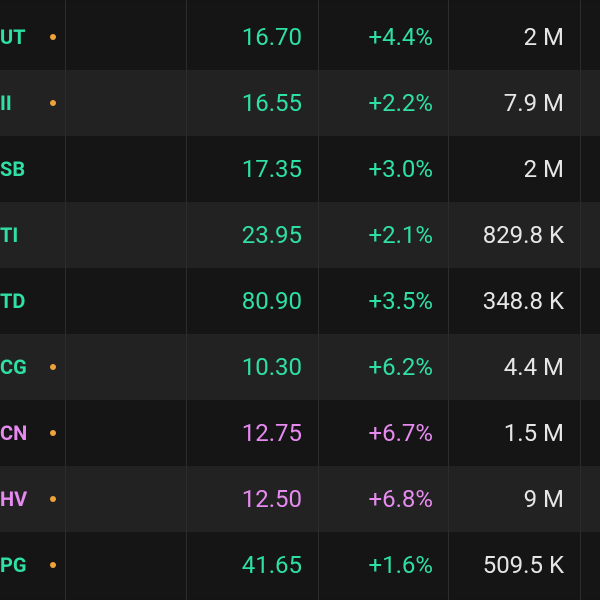 The width and height of the screenshot is (600, 600). I want to click on stock-row: PG 41.65 +1.6% 509.5 K, so click(300, 565).